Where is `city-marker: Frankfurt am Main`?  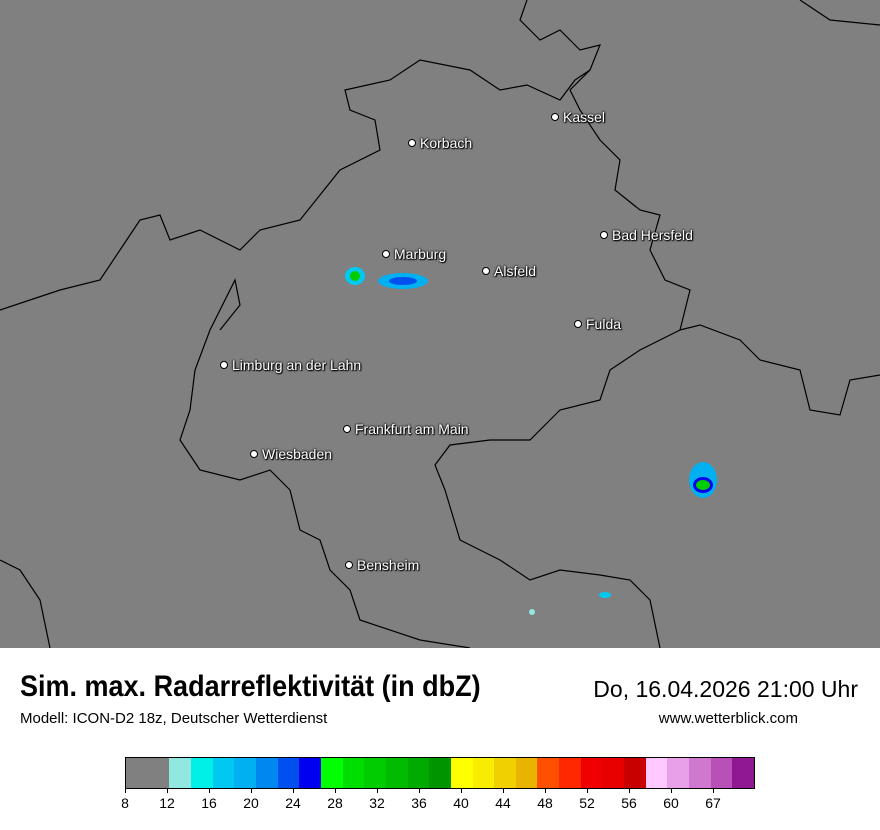
city-marker: Frankfurt am Main is located at coordinates (406, 429).